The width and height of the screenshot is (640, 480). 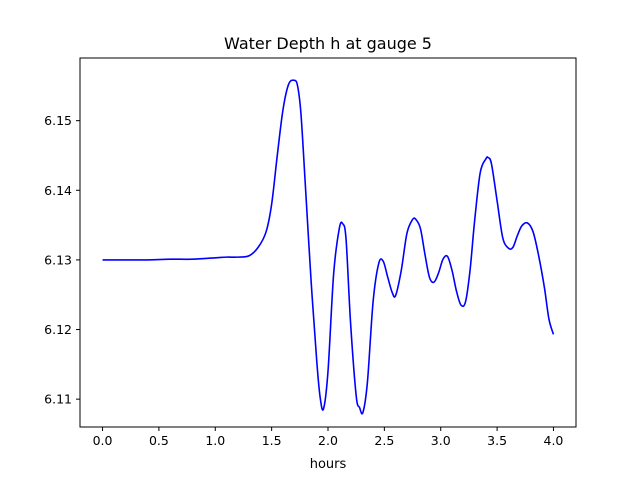 I want to click on x-tick-label: 2.5, so click(x=384, y=440).